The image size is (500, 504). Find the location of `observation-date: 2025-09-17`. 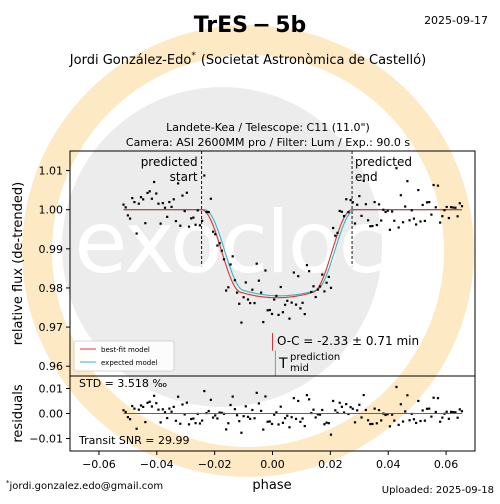

observation-date: 2025-09-17 is located at coordinates (456, 20).